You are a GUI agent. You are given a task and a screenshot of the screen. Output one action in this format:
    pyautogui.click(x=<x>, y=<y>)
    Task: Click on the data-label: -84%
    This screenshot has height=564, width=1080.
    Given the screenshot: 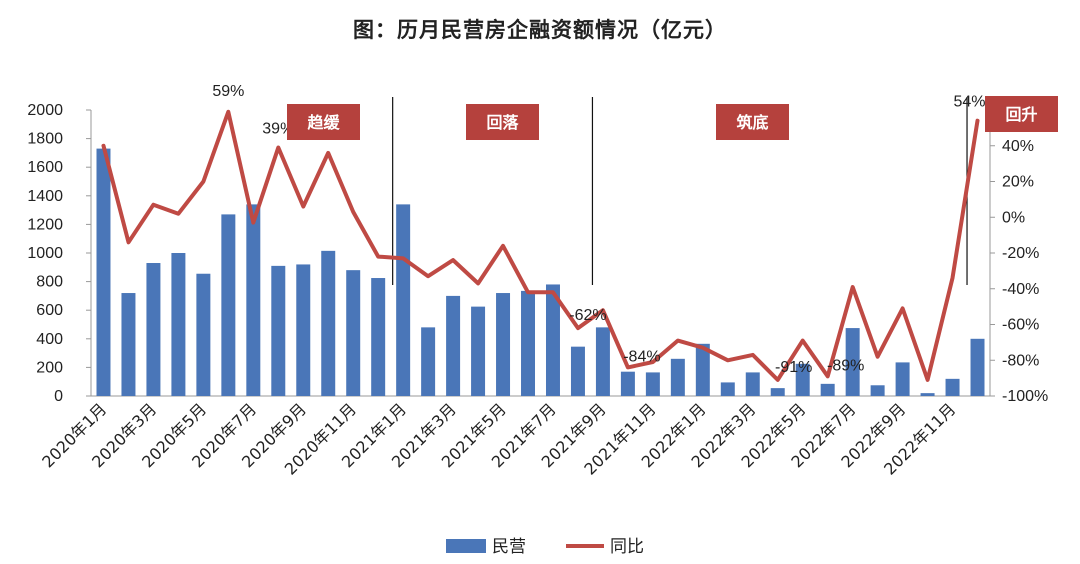 What is the action you would take?
    pyautogui.click(x=641, y=356)
    